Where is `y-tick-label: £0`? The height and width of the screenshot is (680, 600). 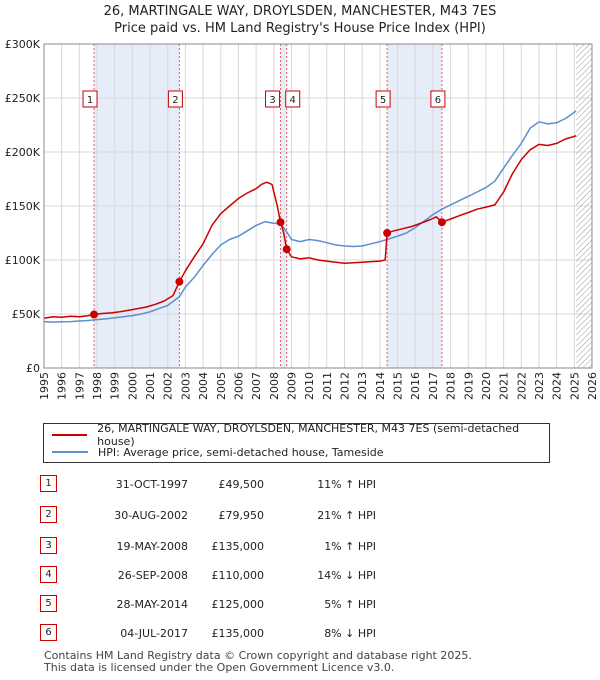 y-tick-label: £0 is located at coordinates (33, 368).